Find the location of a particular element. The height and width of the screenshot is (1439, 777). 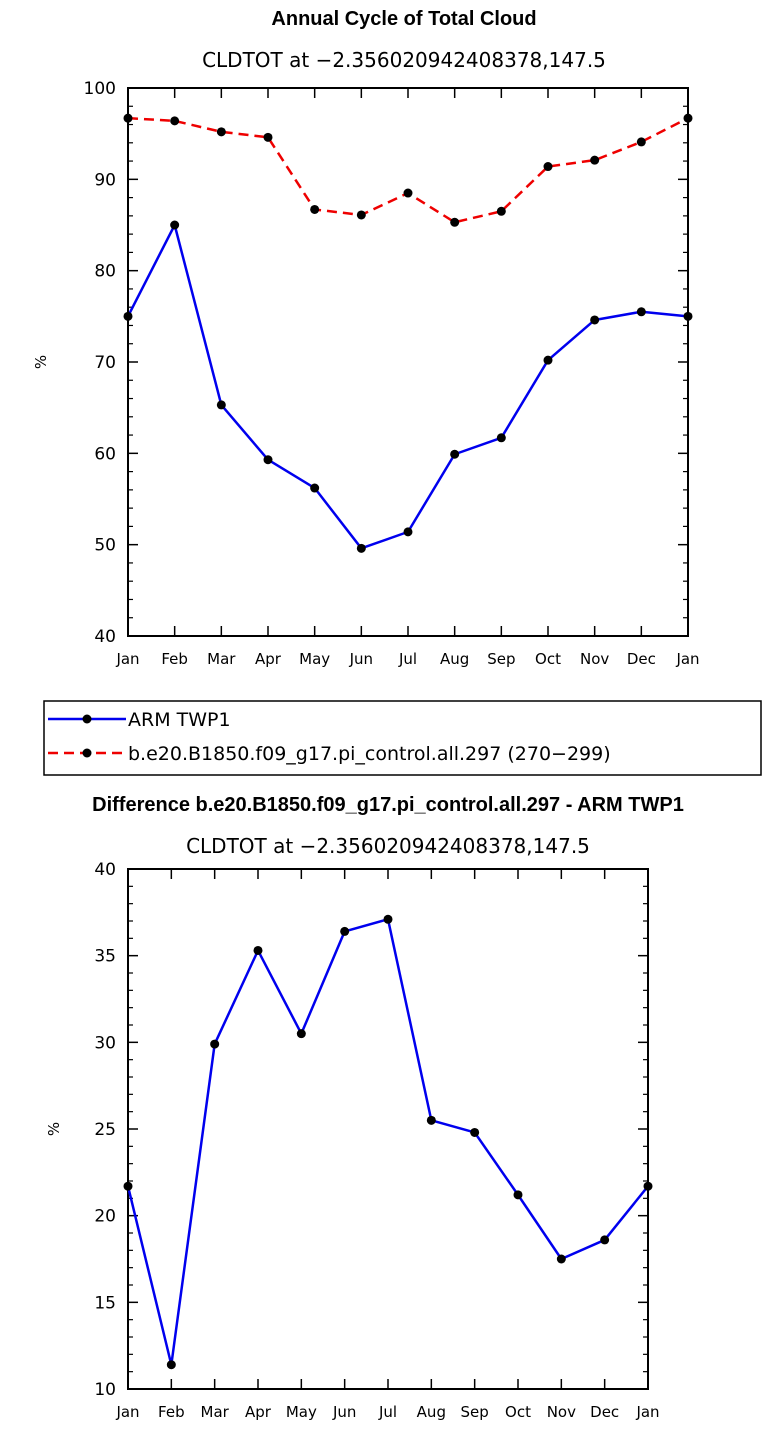

legend-box is located at coordinates (402, 738).